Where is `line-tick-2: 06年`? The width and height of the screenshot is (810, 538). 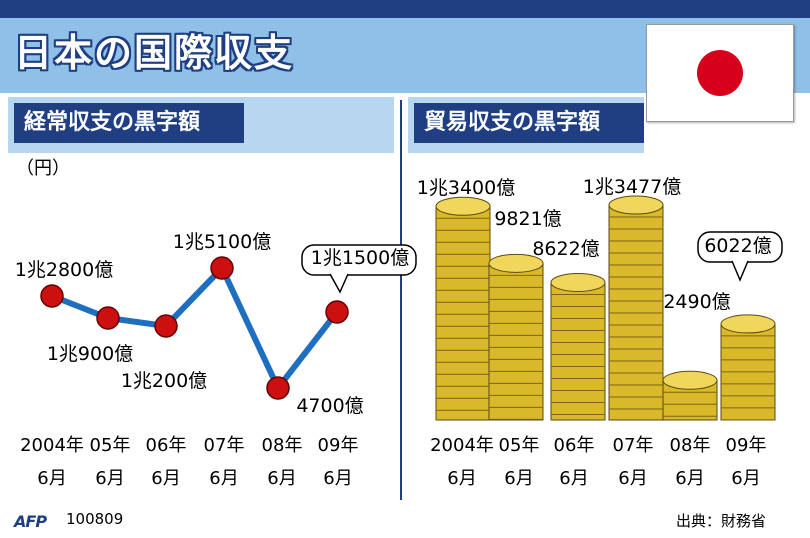 line-tick-2: 06年 is located at coordinates (166, 445).